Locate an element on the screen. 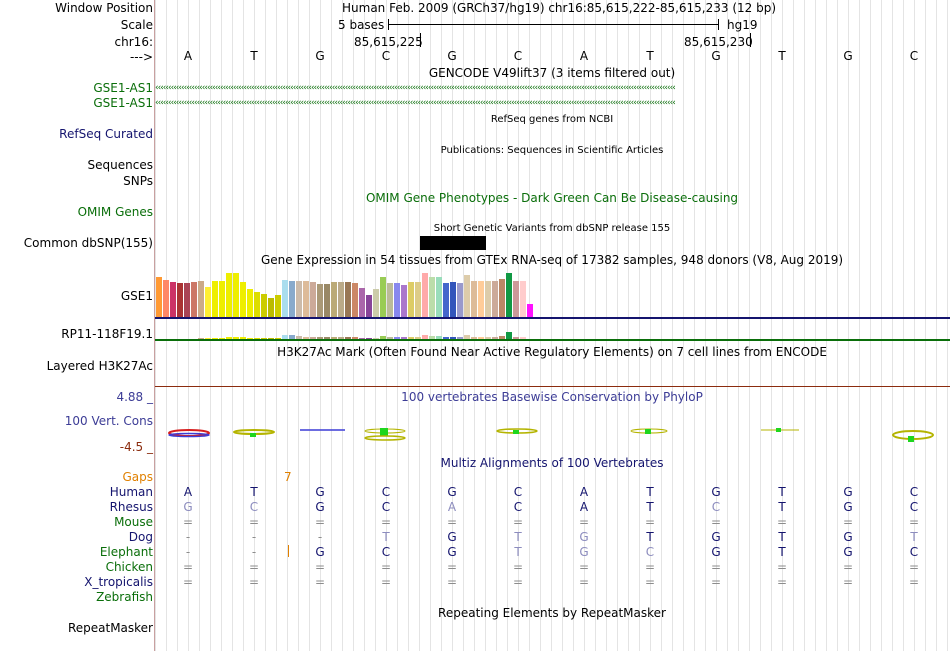 The width and height of the screenshot is (950, 651). snps-track-label: SNPs is located at coordinates (138, 181).